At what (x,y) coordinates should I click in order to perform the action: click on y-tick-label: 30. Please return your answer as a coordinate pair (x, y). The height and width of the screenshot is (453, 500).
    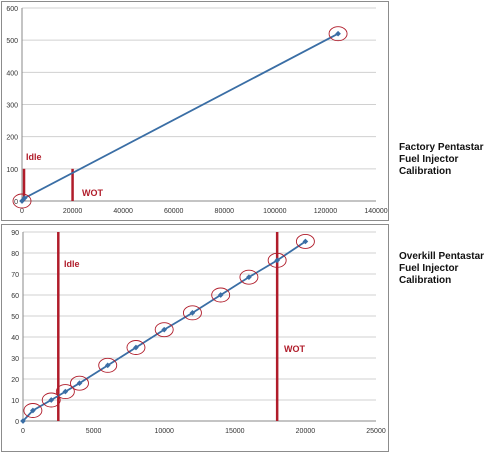
    Looking at the image, I should click on (15, 359).